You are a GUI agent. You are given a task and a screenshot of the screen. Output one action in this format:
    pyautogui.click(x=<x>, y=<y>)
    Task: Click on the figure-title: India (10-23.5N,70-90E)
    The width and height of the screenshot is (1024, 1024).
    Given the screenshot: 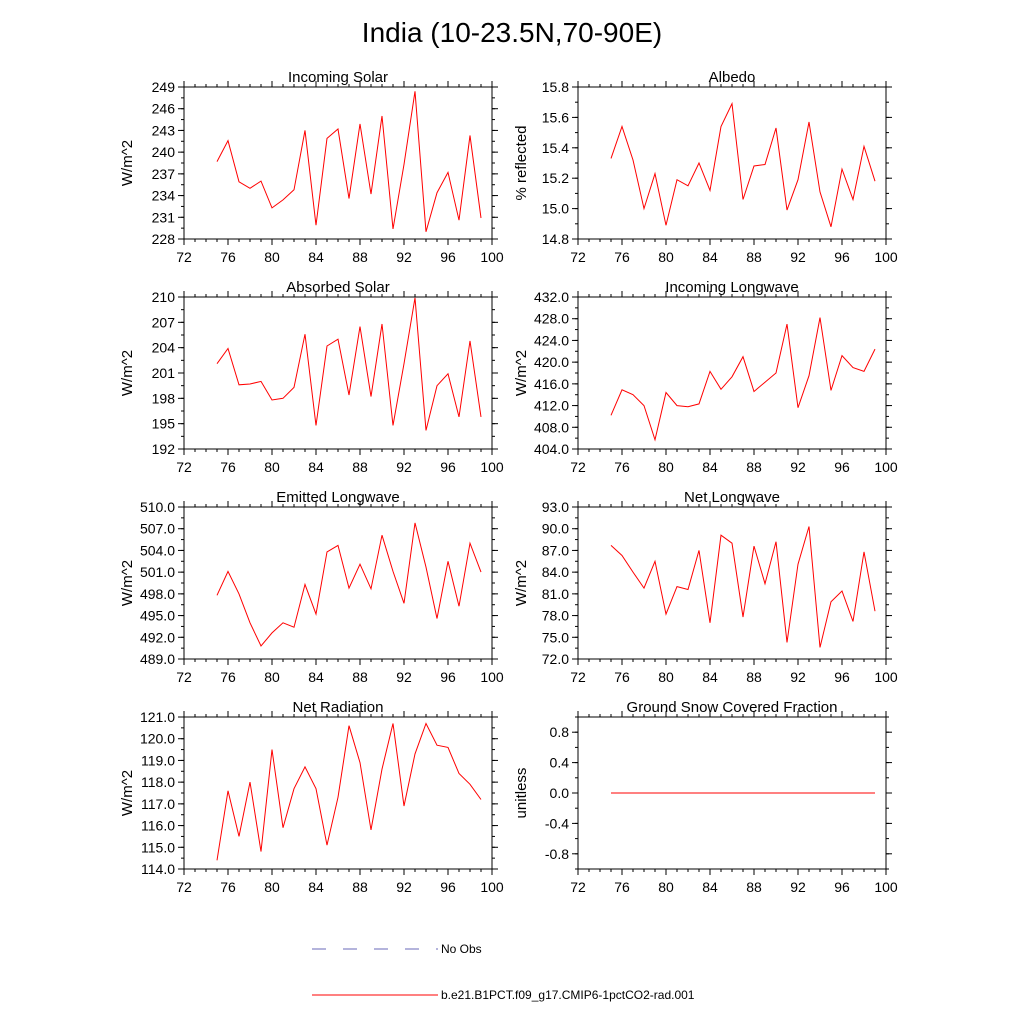 What is the action you would take?
    pyautogui.click(x=512, y=32)
    